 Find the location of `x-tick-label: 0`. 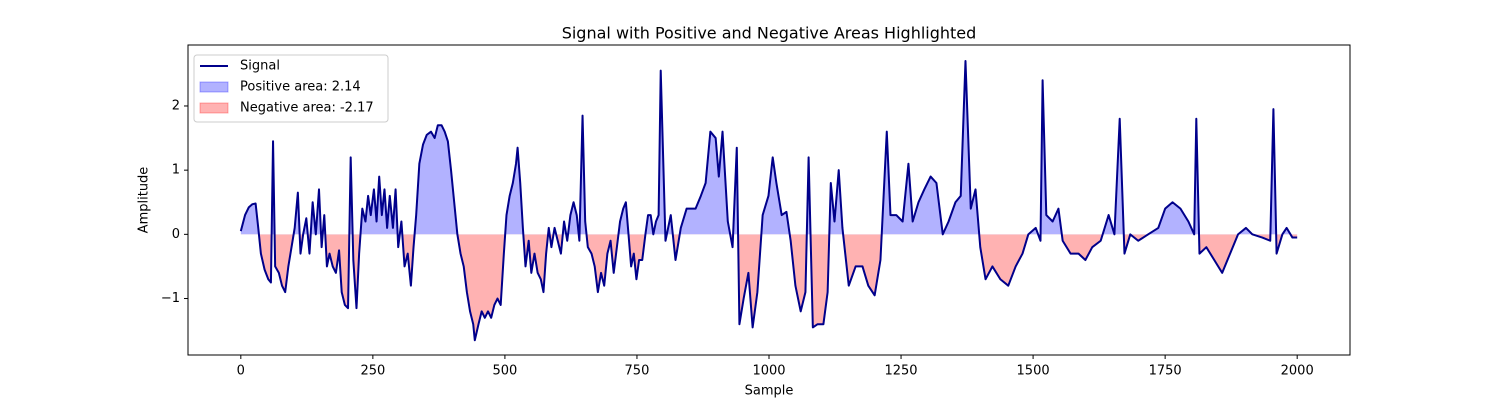

x-tick-label: 0 is located at coordinates (241, 371).